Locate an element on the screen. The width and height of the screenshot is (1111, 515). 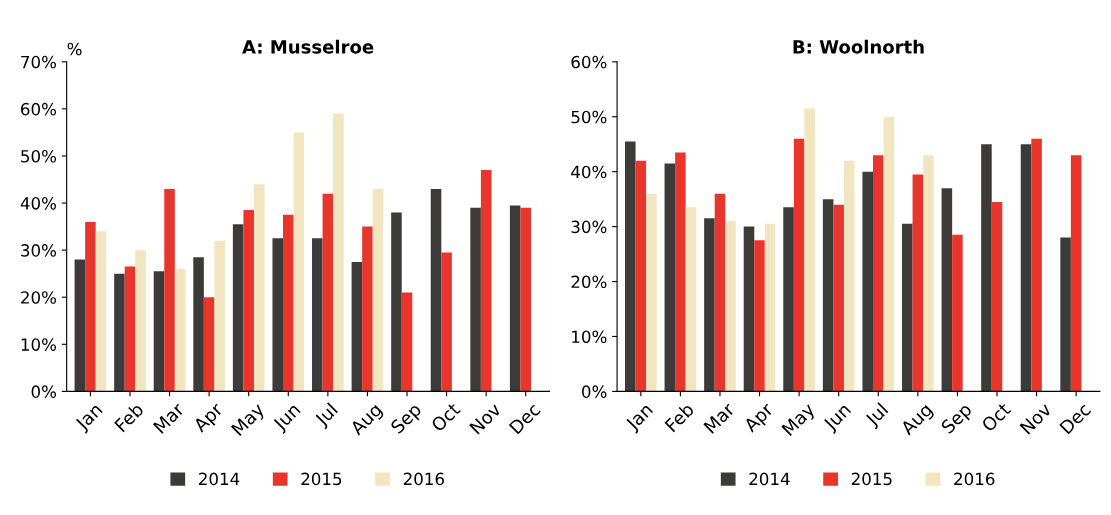
x-tick-label: Jan is located at coordinates (90, 418).